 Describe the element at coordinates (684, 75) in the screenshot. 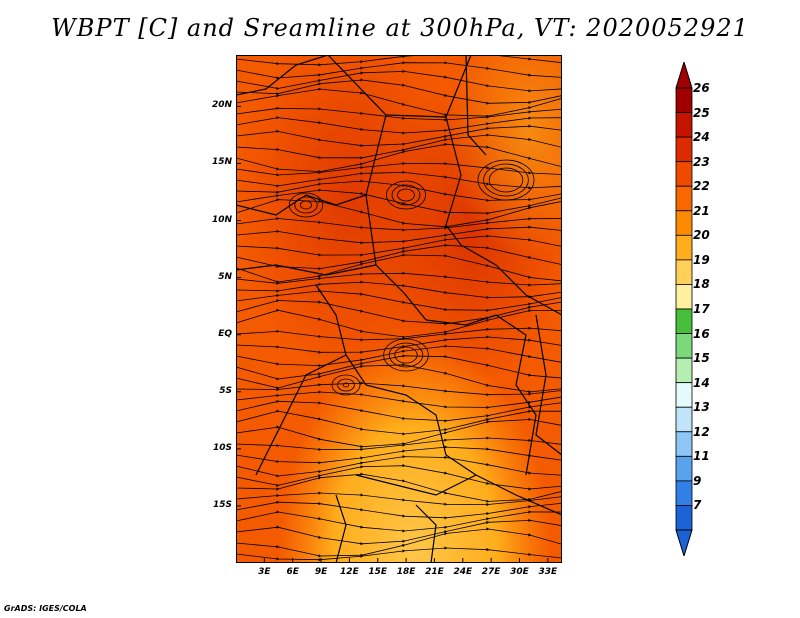

I see `colorbar-top-arrow` at that location.